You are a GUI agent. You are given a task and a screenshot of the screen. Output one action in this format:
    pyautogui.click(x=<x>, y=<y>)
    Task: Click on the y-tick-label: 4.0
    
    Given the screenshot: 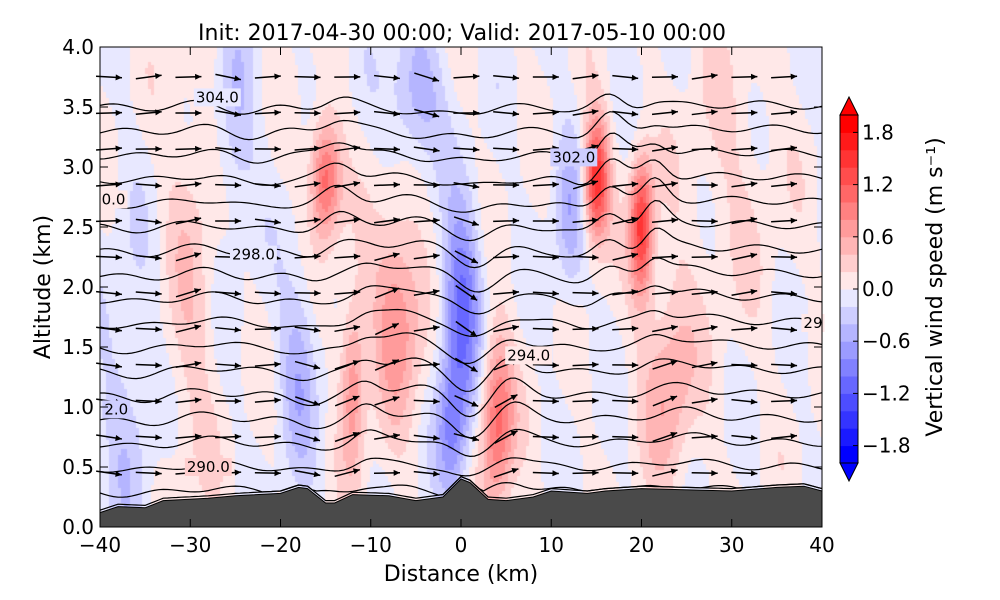 What is the action you would take?
    pyautogui.click(x=78, y=47)
    